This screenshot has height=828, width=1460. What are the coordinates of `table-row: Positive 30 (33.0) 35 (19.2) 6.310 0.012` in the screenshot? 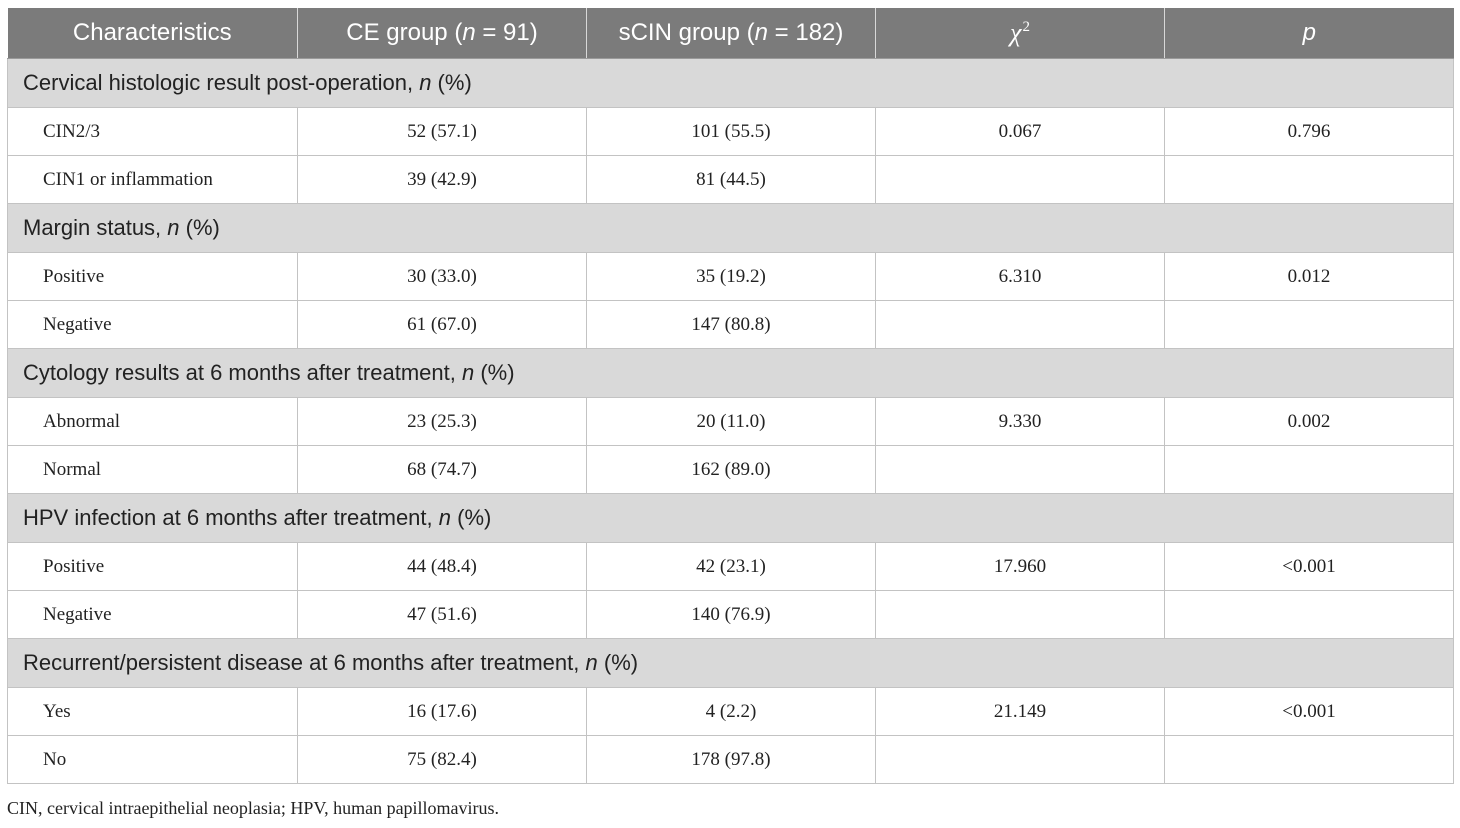 It's located at (730, 276).